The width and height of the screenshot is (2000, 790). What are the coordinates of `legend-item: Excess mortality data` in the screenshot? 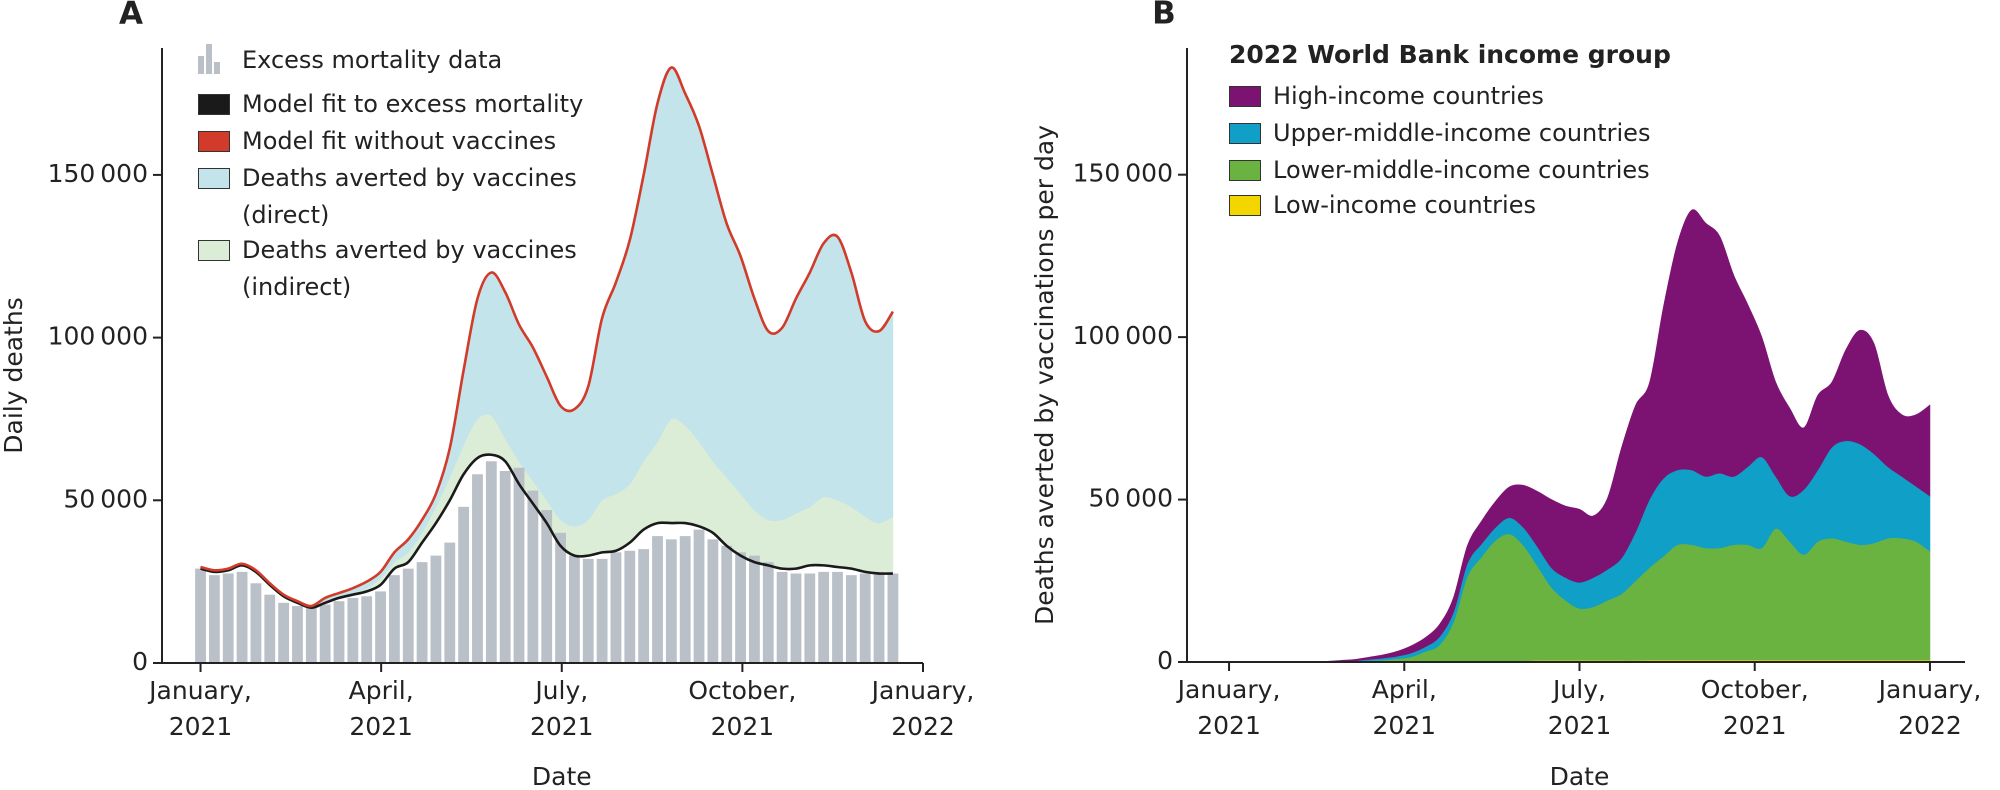 It's located at (392, 60).